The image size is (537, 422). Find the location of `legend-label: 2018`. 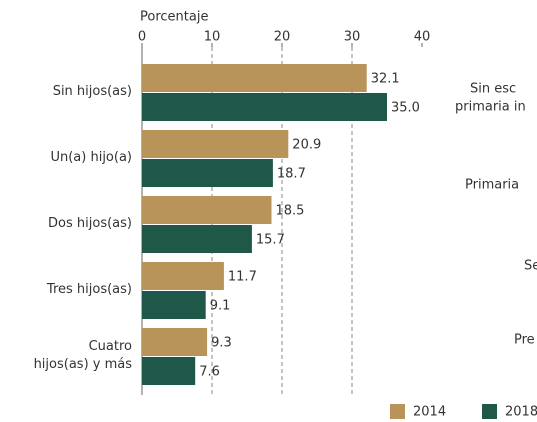

legend-label: 2018 is located at coordinates (521, 412).